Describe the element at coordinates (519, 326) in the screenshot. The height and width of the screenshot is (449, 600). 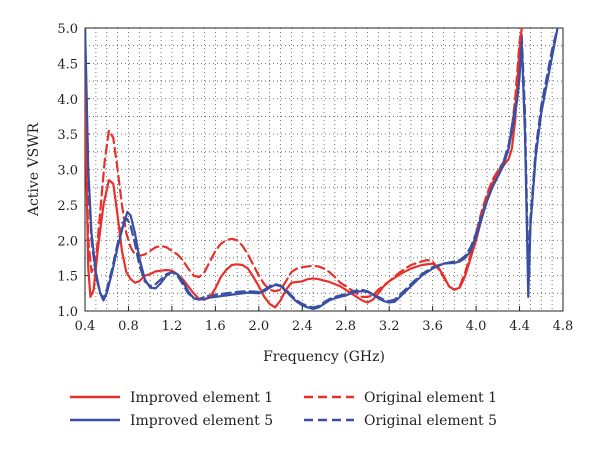
I see `x-tick-label: 4.4` at that location.